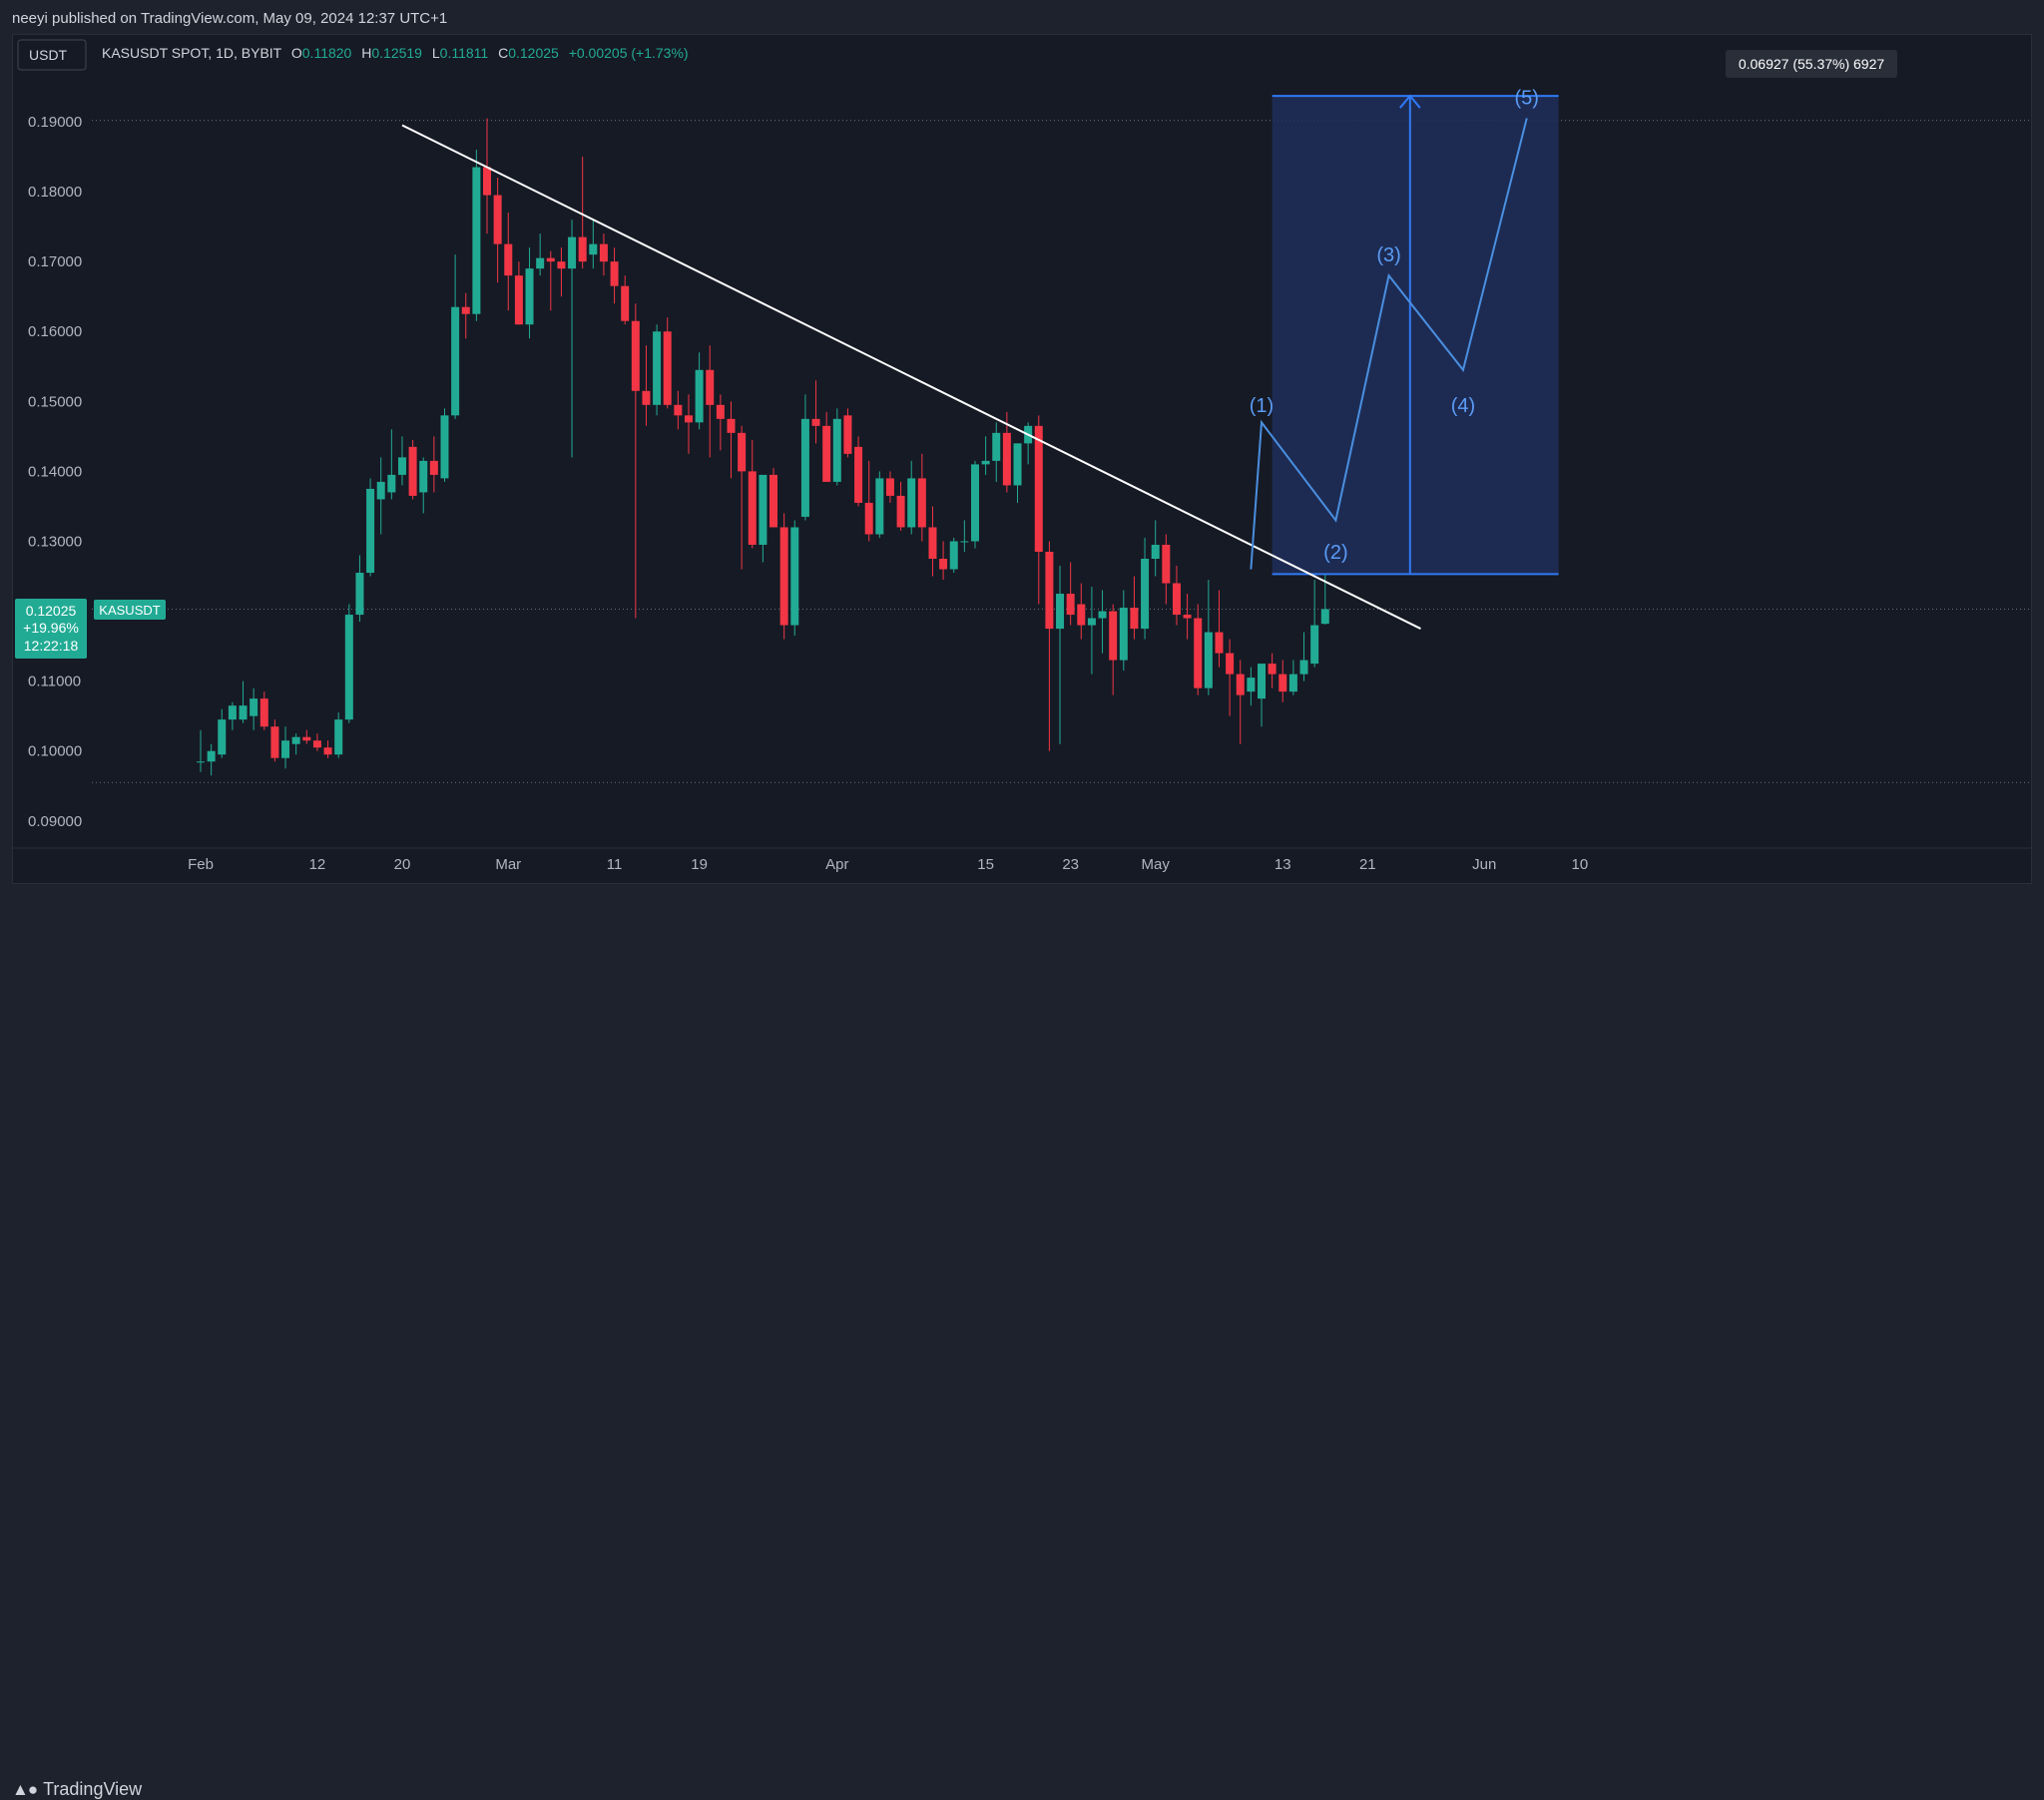  I want to click on tradingview-logo: ▲● TradingView, so click(77, 1789).